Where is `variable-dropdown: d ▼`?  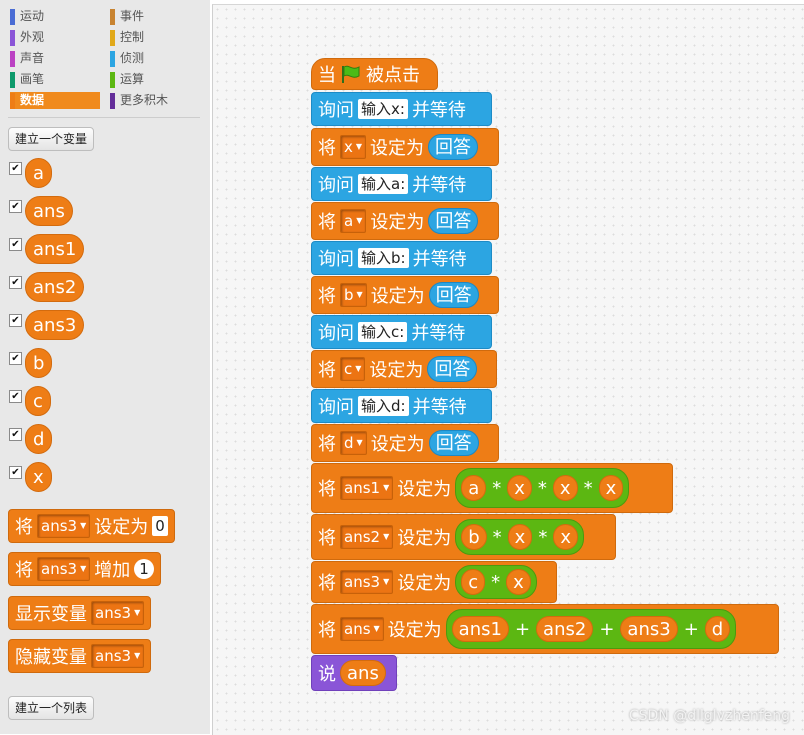 variable-dropdown: d ▼ is located at coordinates (353, 443).